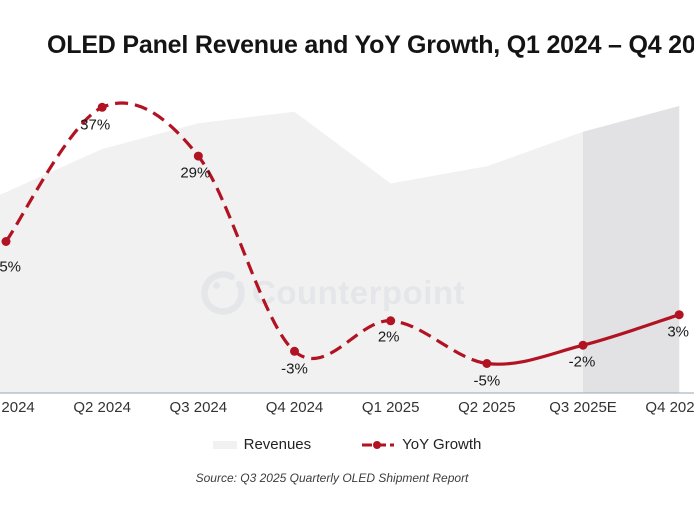  What do you see at coordinates (487, 407) in the screenshot?
I see `x-axis-label: Q2 2025` at bounding box center [487, 407].